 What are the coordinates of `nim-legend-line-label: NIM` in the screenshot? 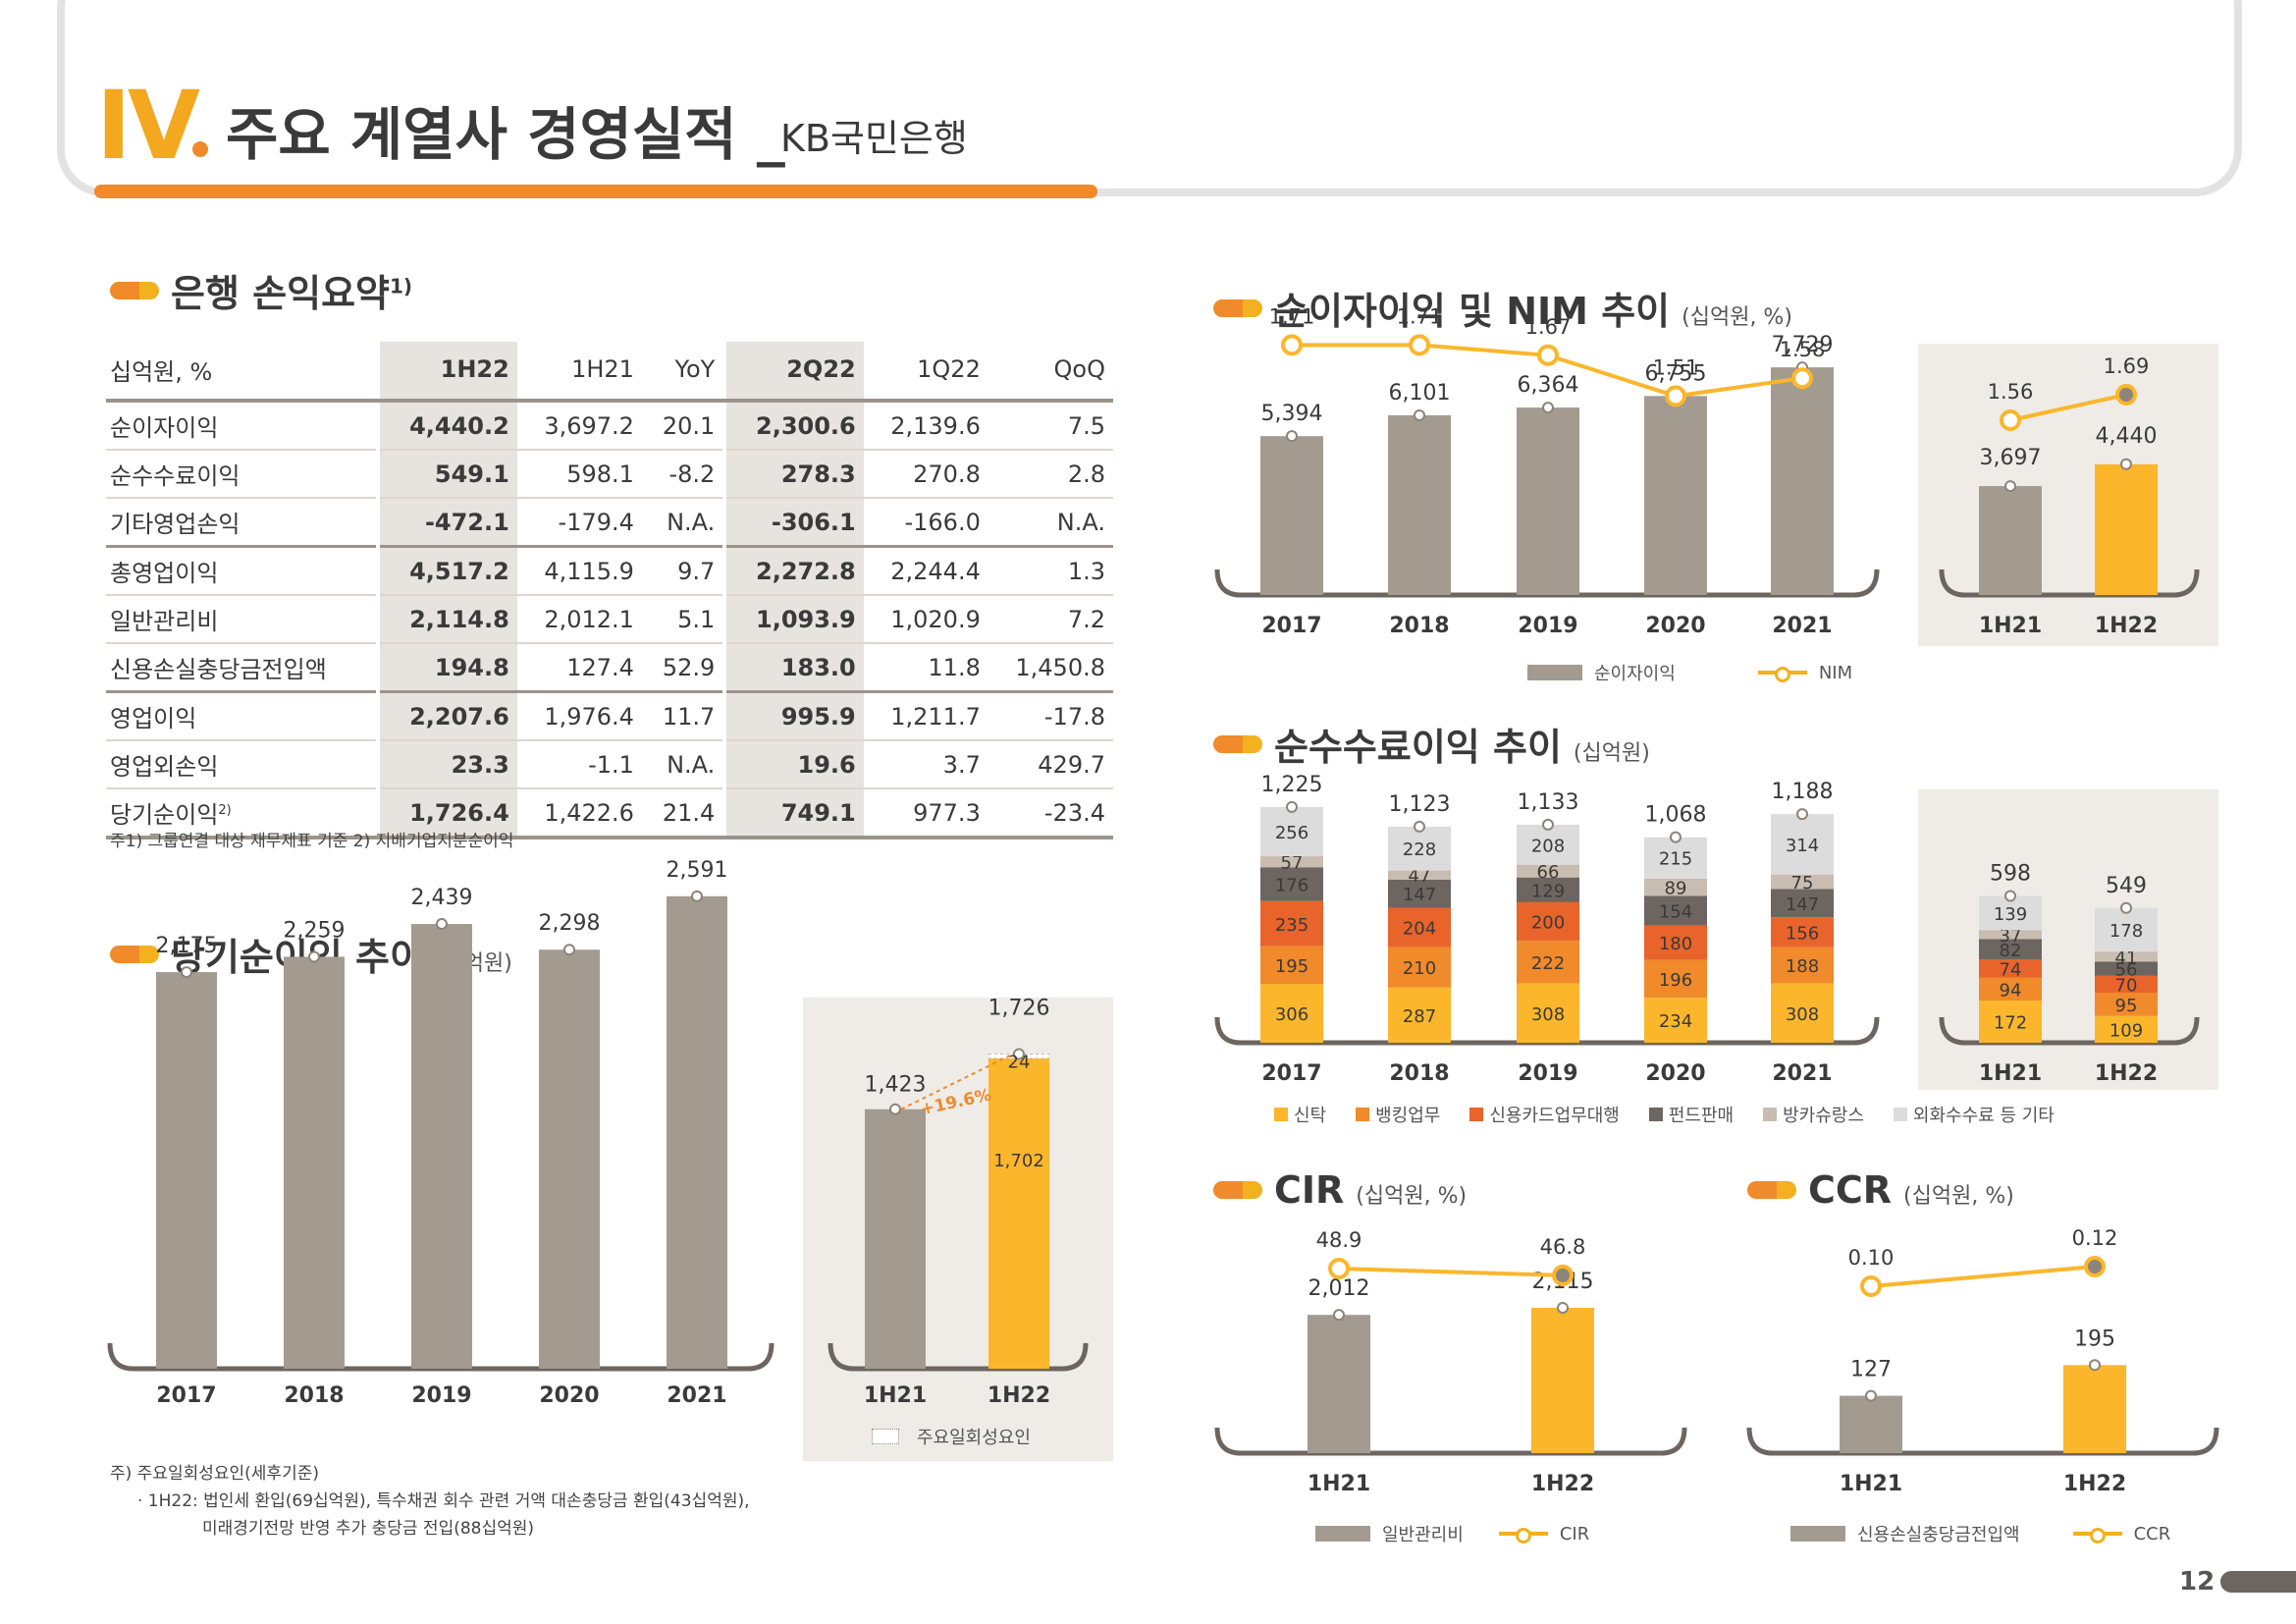 It's located at (1836, 672).